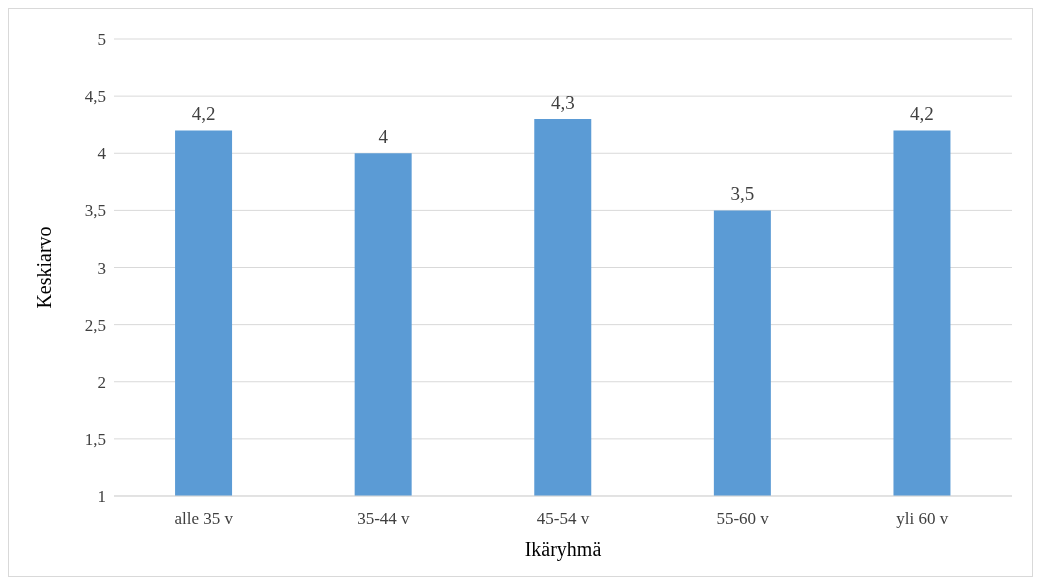  Describe the element at coordinates (743, 519) in the screenshot. I see `x-tick-label: 55-60 v` at that location.